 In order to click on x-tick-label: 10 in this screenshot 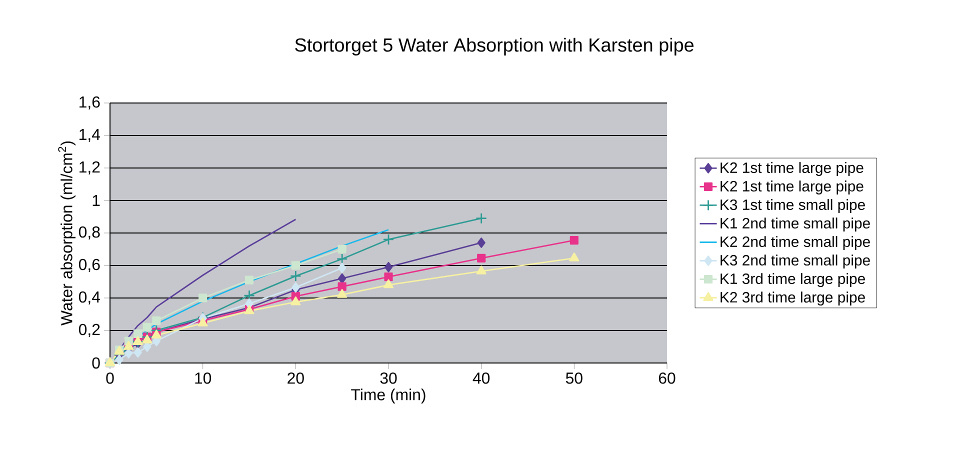, I will do `click(203, 378)`.